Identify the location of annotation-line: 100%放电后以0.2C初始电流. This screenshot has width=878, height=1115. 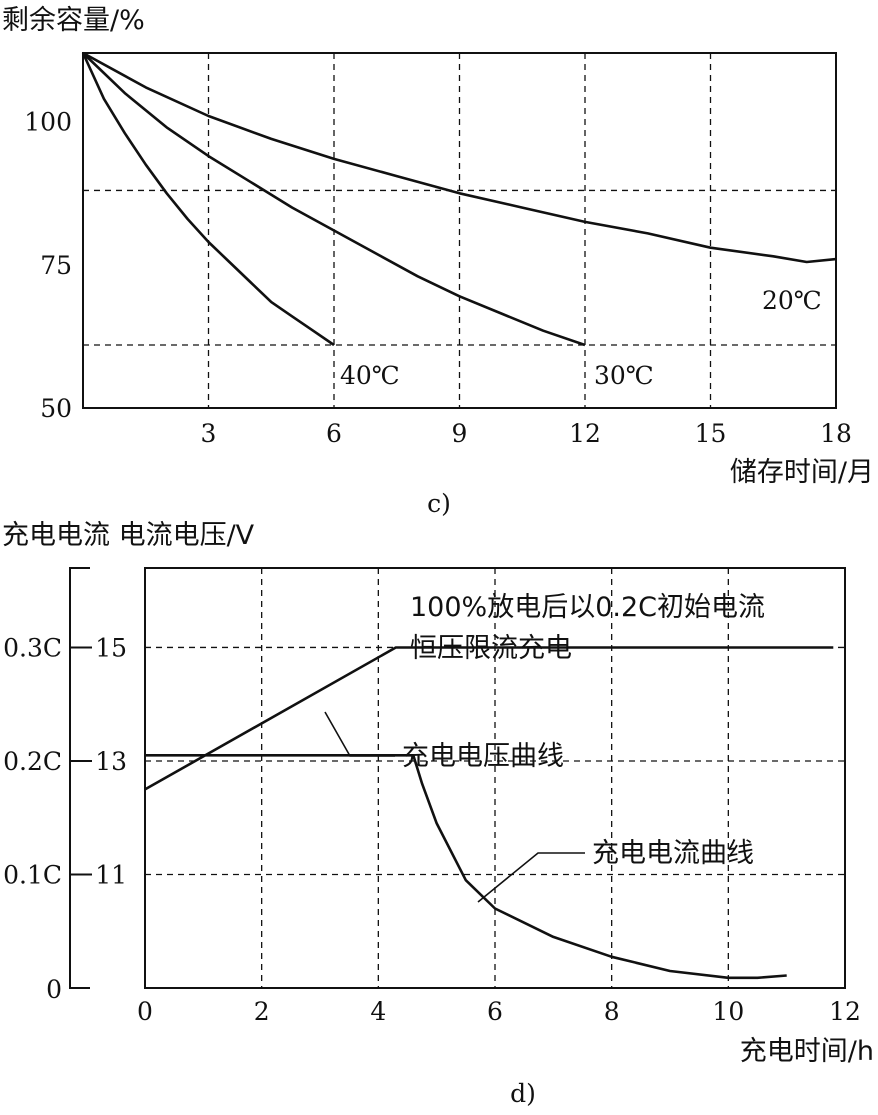
(587, 607).